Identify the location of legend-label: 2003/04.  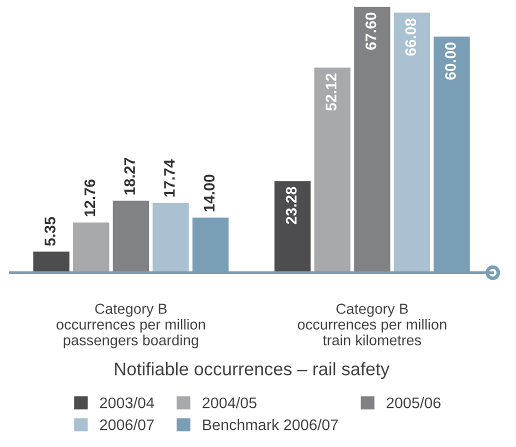
(127, 402).